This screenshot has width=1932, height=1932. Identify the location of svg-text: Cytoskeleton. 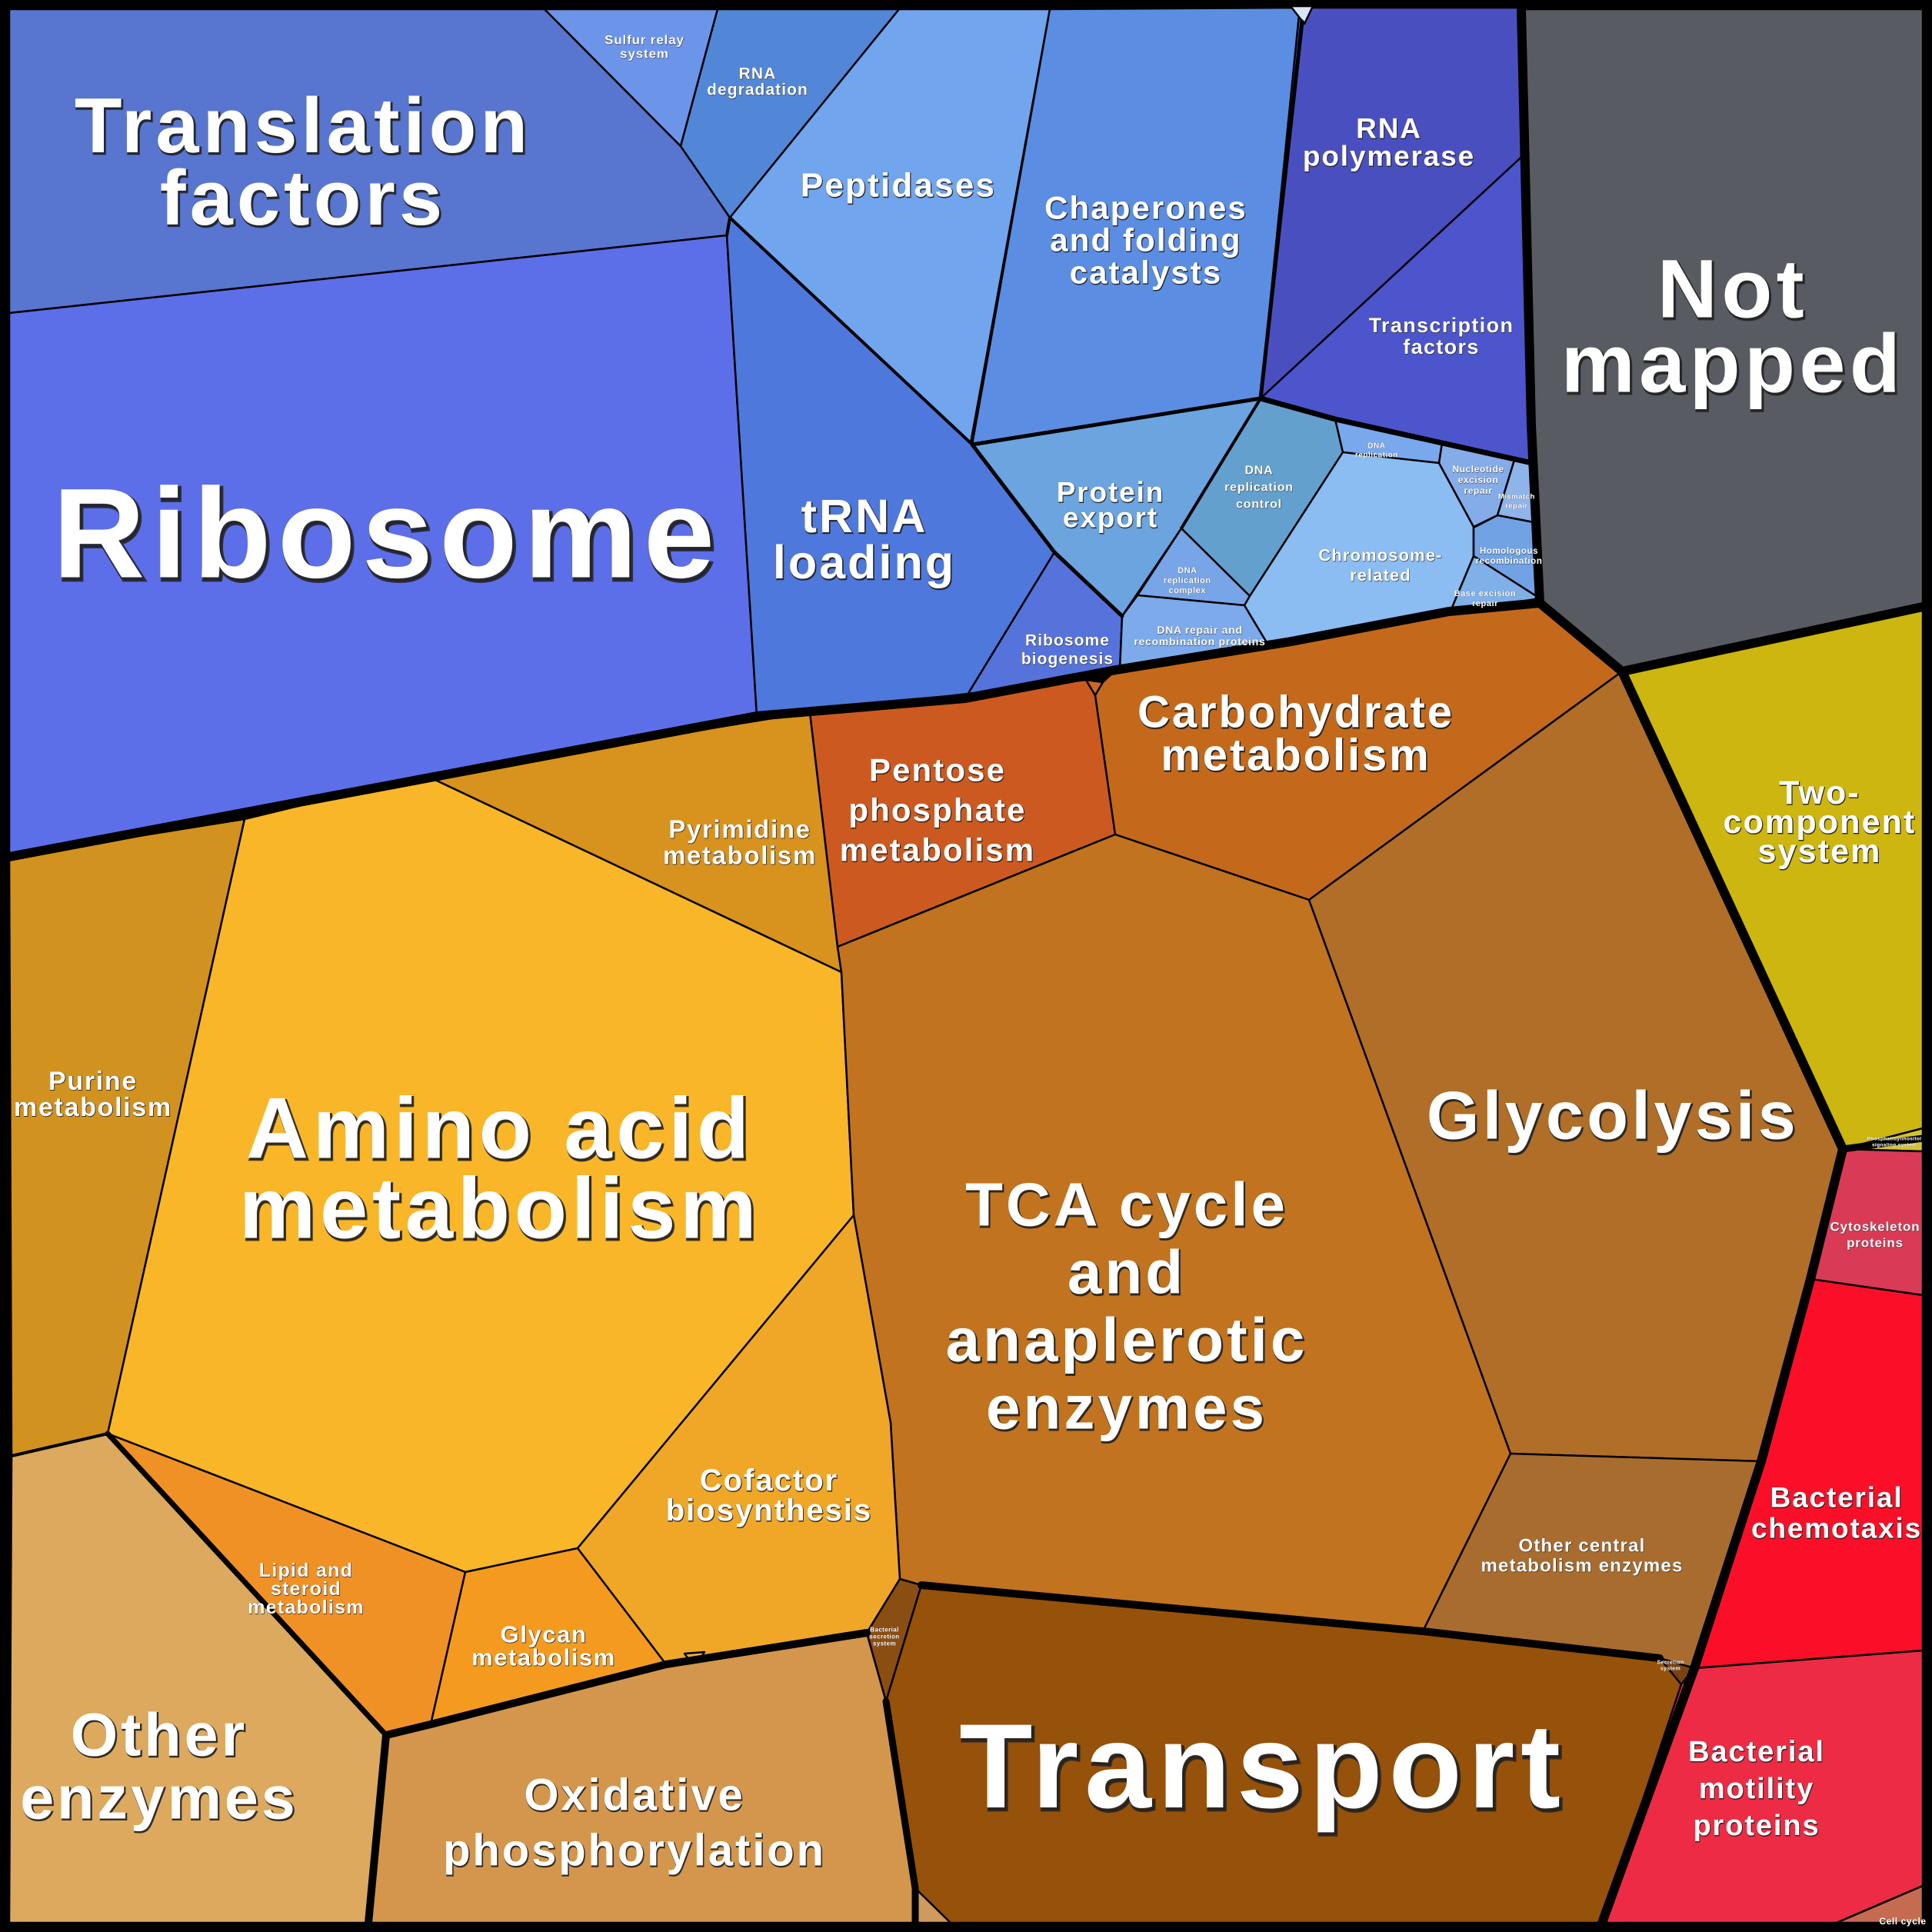
(1875, 1227).